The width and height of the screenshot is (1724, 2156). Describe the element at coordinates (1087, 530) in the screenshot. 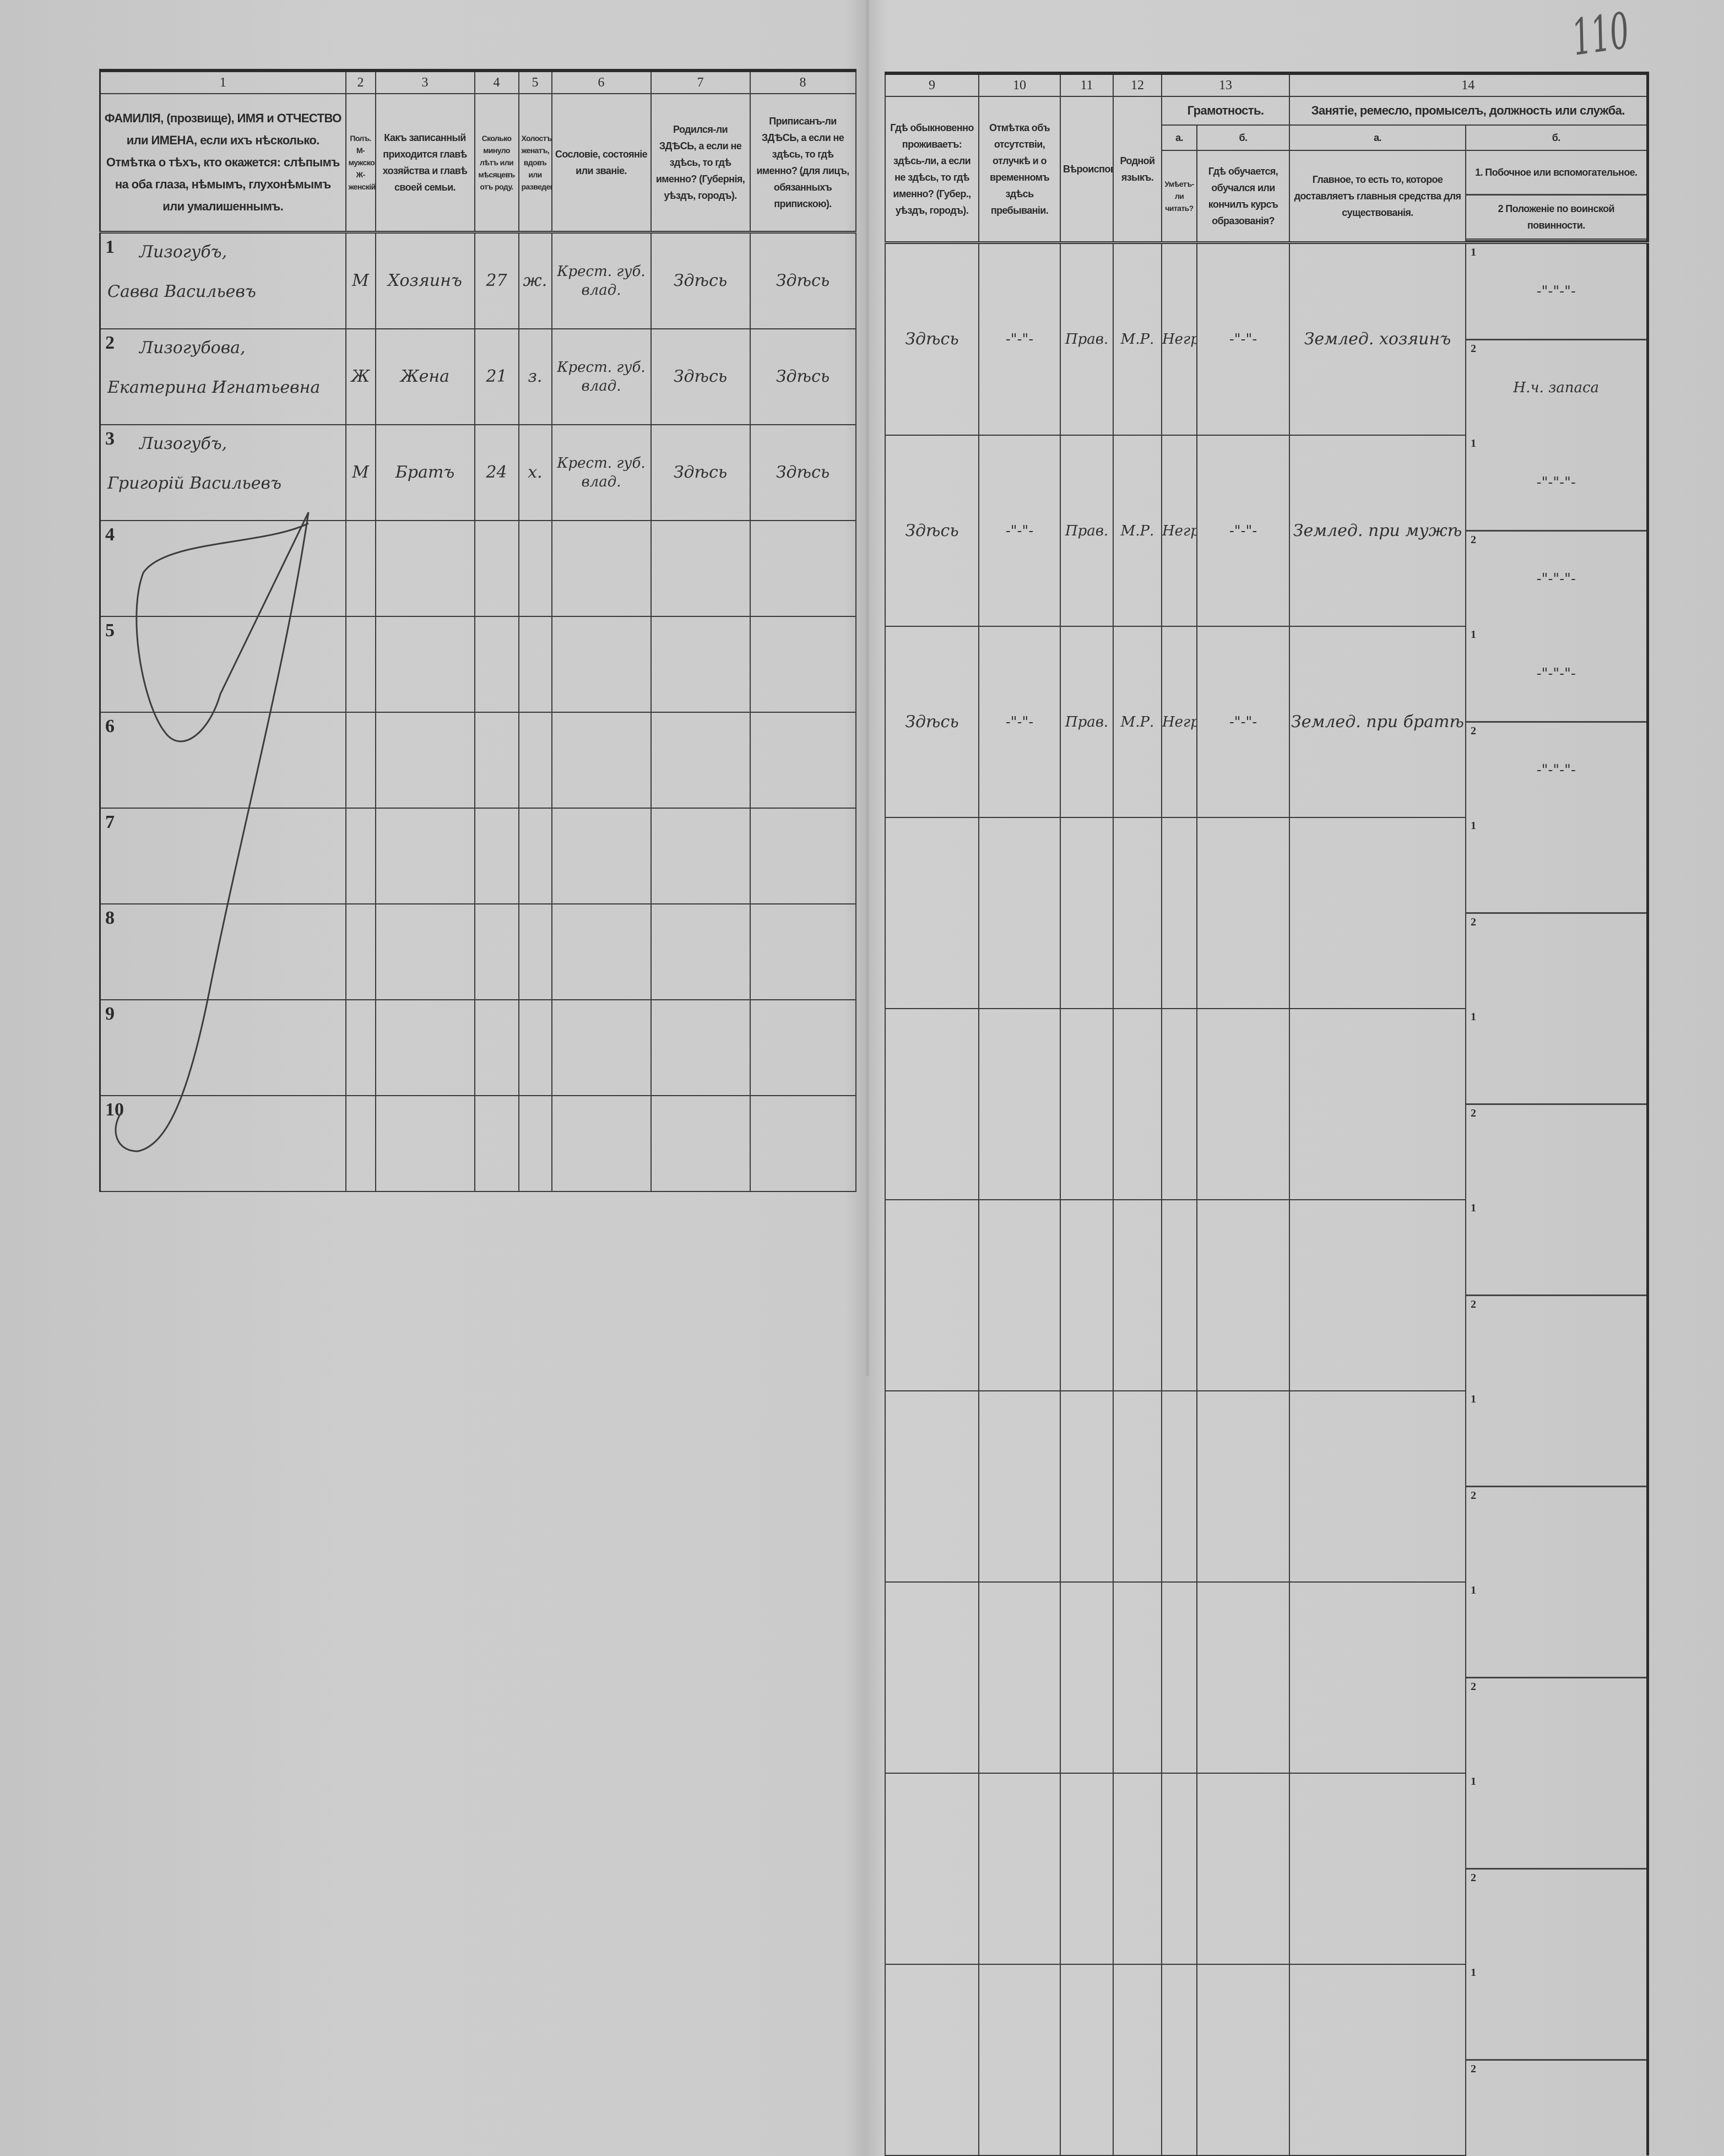

I see `religion-cell-text: Прав.` at that location.